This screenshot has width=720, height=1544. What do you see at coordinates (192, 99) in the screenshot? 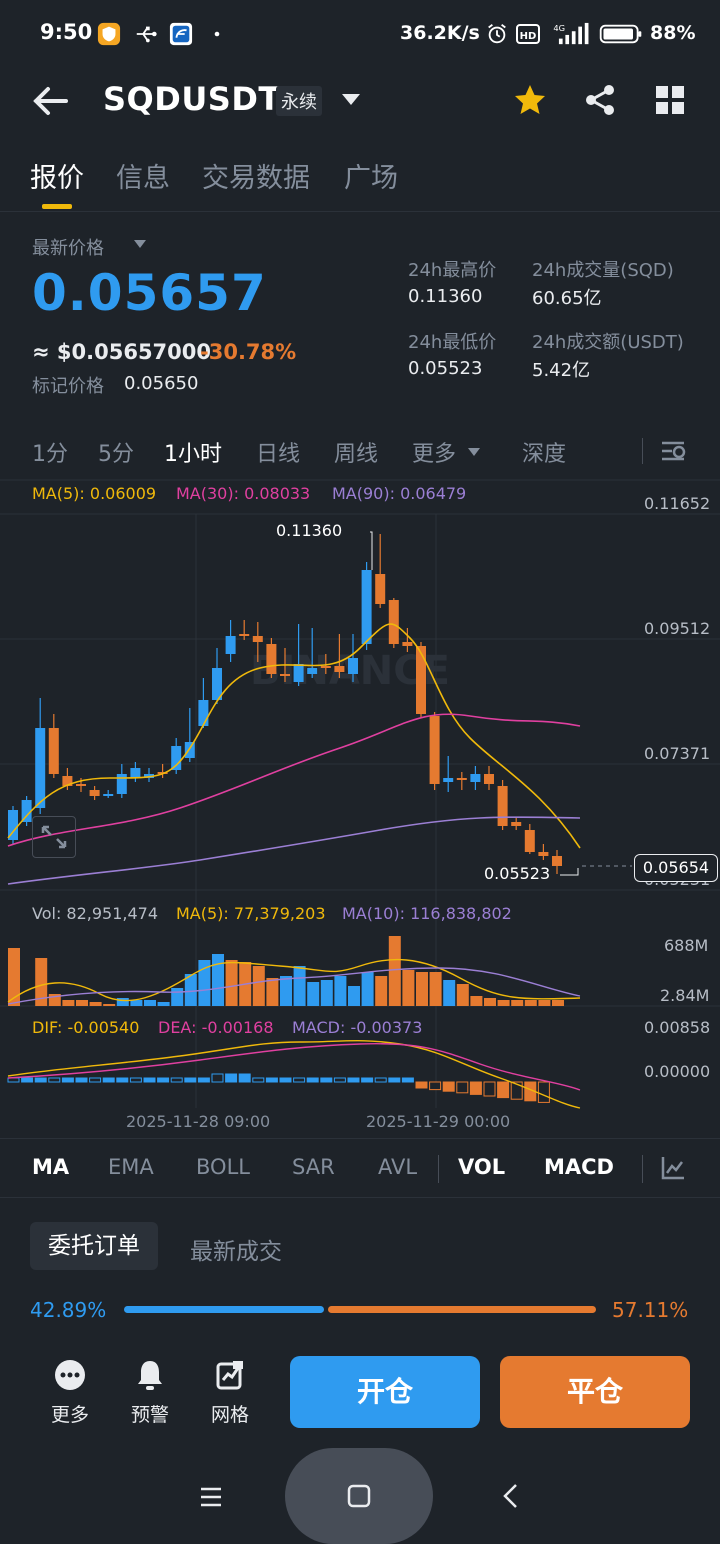
I see `symbol-title: SQDUSDT` at bounding box center [192, 99].